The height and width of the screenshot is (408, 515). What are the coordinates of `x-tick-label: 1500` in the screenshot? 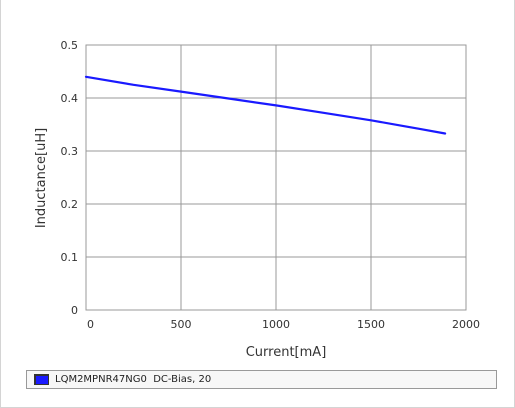 It's located at (371, 324).